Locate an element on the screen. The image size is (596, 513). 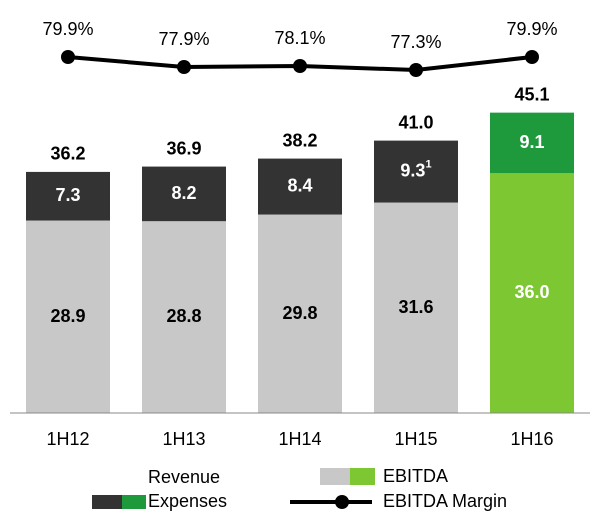
data-label: 28.8 is located at coordinates (183, 316).